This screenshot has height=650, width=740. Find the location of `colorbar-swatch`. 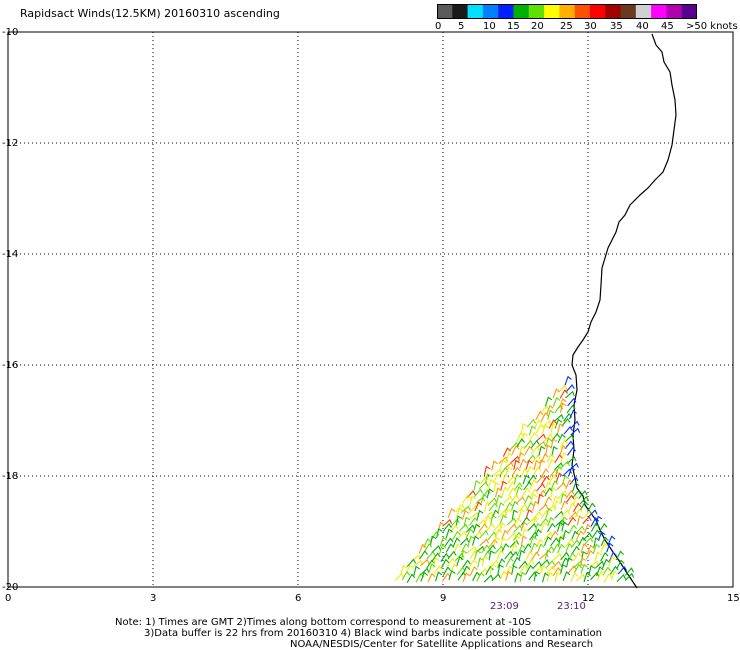

colorbar-swatch is located at coordinates (643, 11).